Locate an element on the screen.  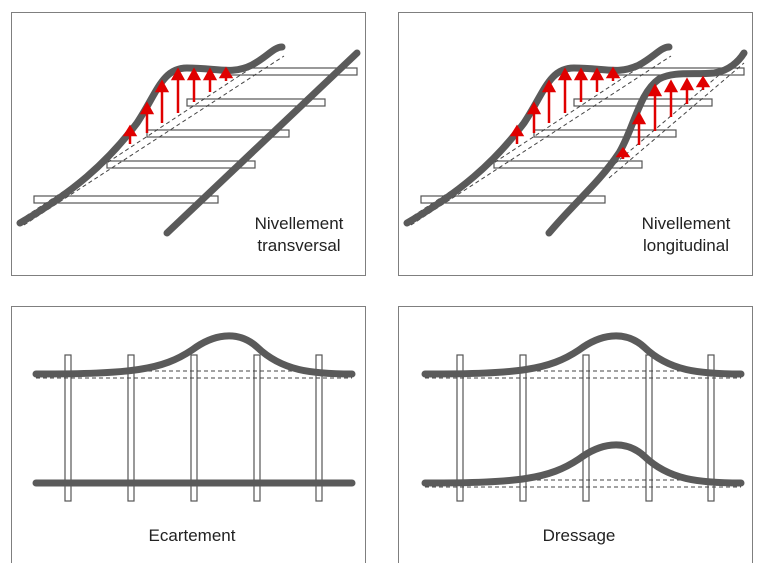
rail-bottom-deformed is located at coordinates (583, 464).